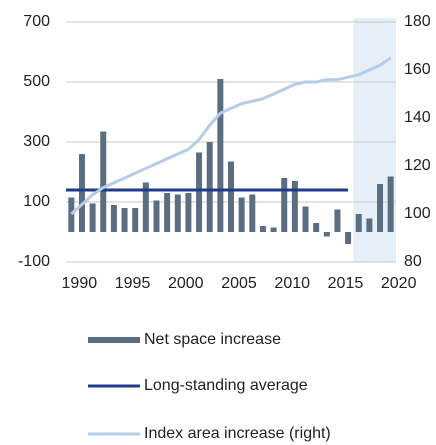 This screenshot has width=436, height=445. What do you see at coordinates (237, 433) in the screenshot?
I see `legend-label: Index area increase (right)` at bounding box center [237, 433].